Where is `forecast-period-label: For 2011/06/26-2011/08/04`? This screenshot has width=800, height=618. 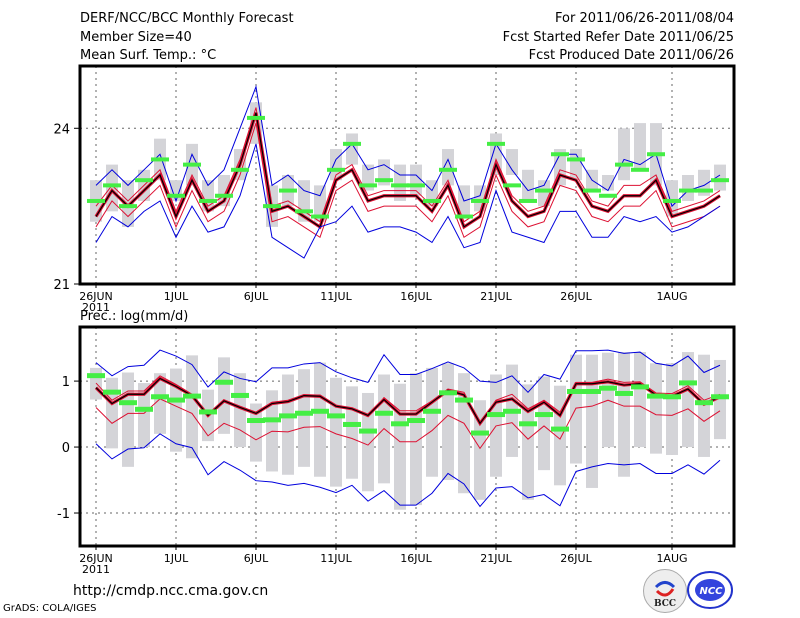 forecast-period-label: For 2011/06/26-2011/08/04 is located at coordinates (644, 18).